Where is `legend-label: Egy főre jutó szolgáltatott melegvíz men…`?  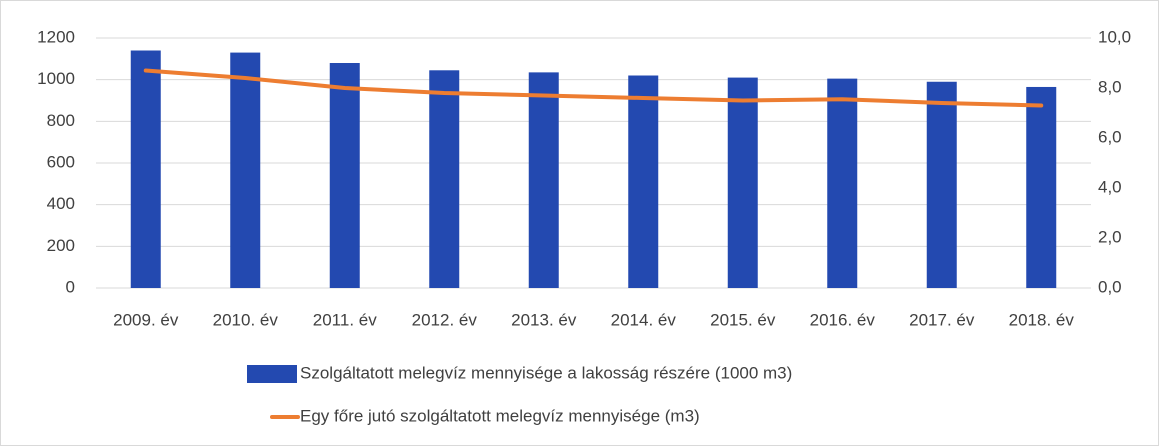 legend-label: Egy főre jutó szolgáltatott melegvíz men… is located at coordinates (500, 415).